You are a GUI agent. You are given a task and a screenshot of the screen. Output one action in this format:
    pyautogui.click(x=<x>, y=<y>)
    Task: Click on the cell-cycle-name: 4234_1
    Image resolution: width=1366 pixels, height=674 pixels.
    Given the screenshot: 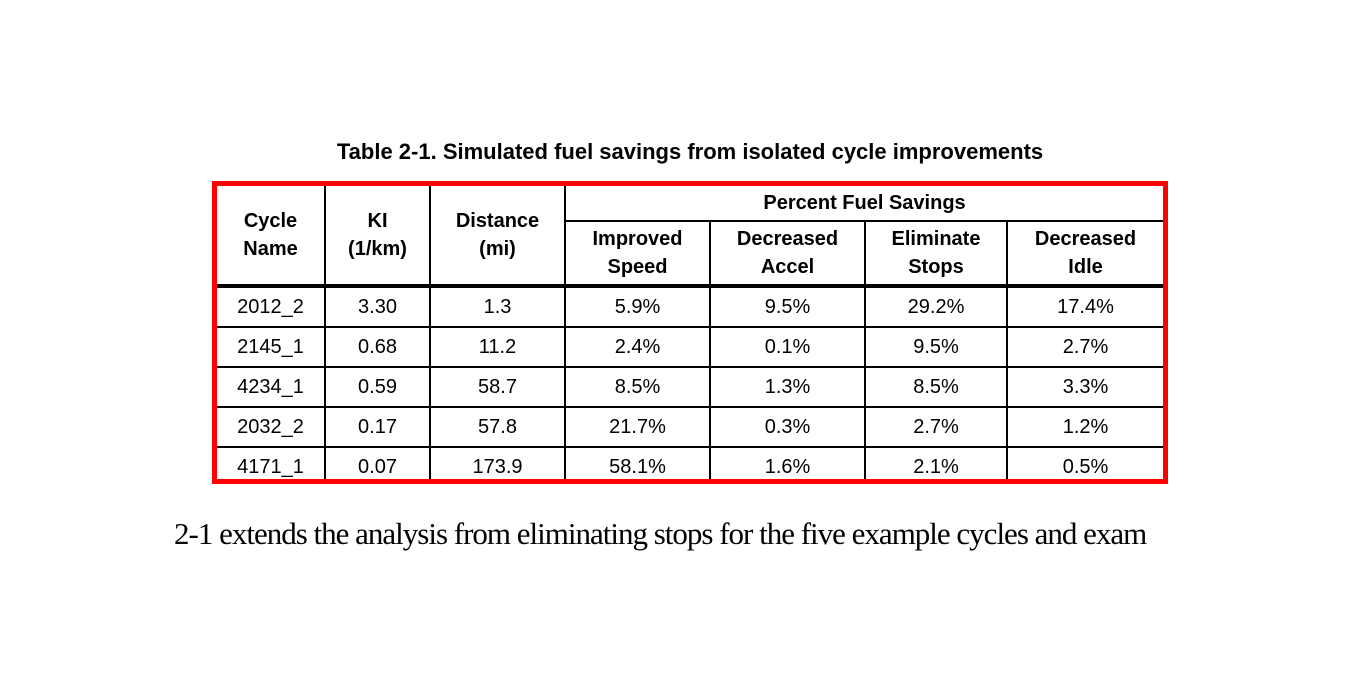 What is the action you would take?
    pyautogui.click(x=271, y=387)
    